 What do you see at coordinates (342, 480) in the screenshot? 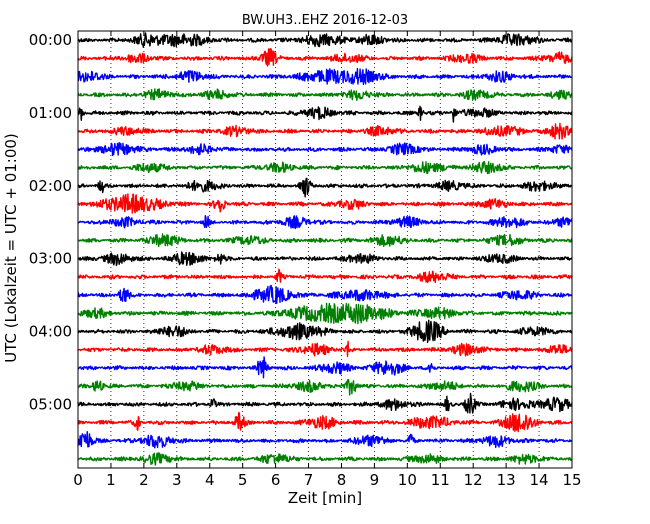
I see `x-tick-label: 8` at bounding box center [342, 480].